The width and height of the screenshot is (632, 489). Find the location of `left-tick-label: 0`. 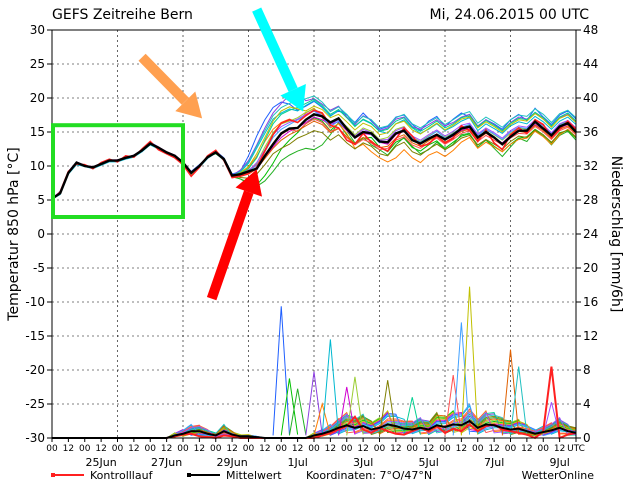

left-tick-label: 0 is located at coordinates (41, 234).